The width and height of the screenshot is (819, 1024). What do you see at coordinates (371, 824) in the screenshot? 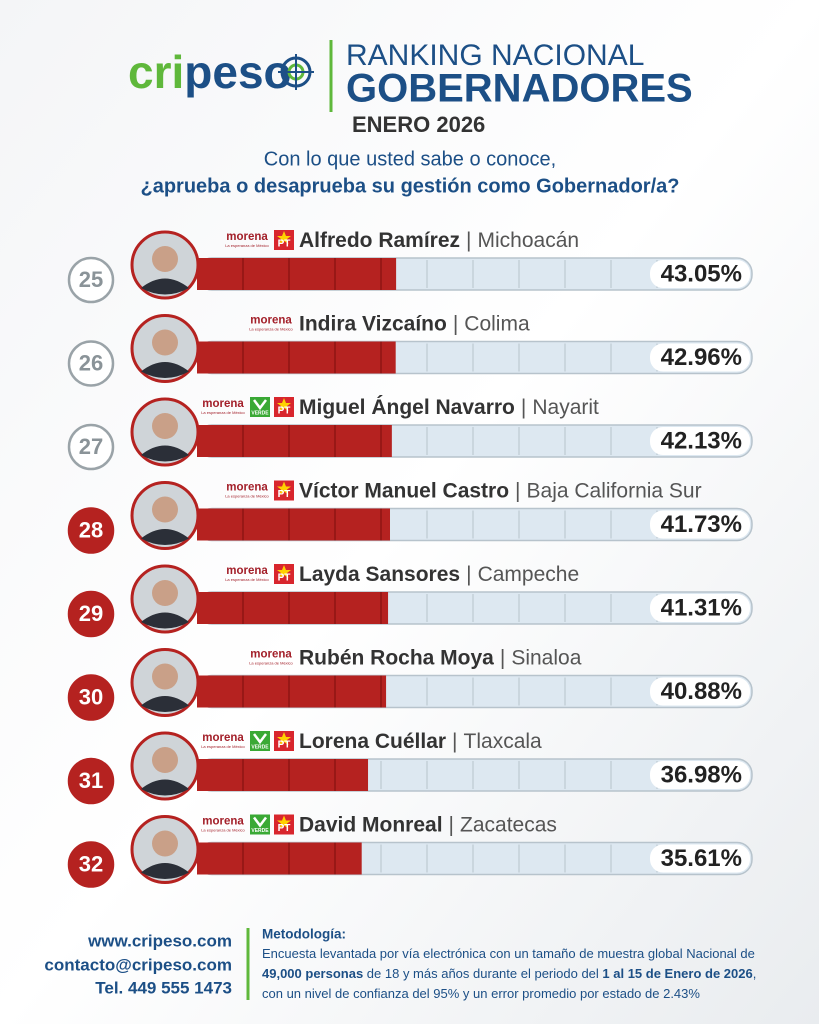
I see `governor-name: David Monreal` at bounding box center [371, 824].